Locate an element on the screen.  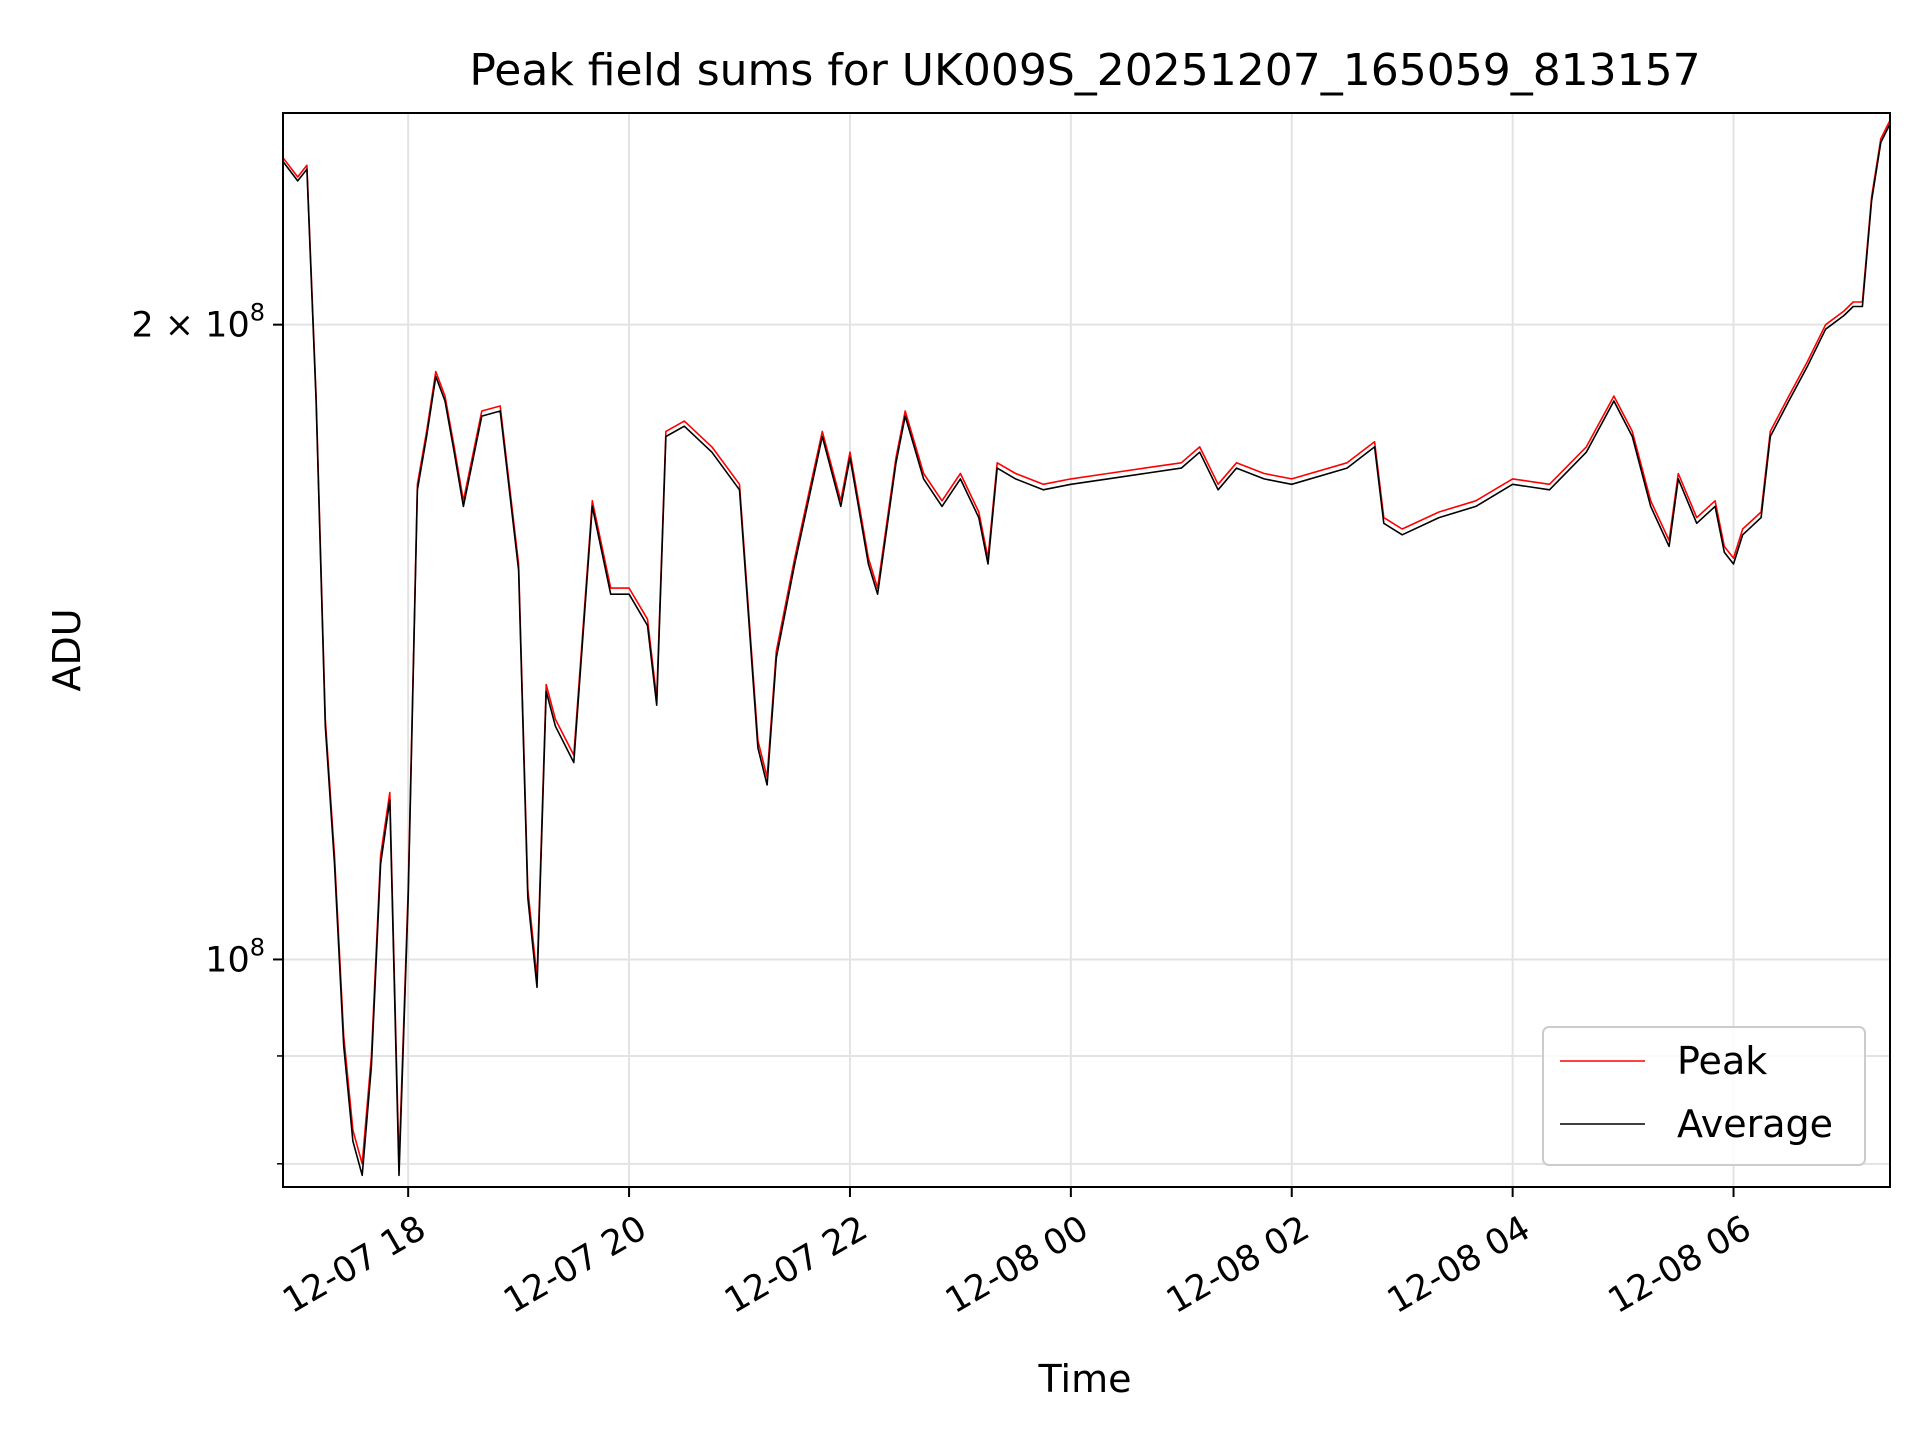
y-tick-label: 2 × 10⁸ is located at coordinates (198, 322).